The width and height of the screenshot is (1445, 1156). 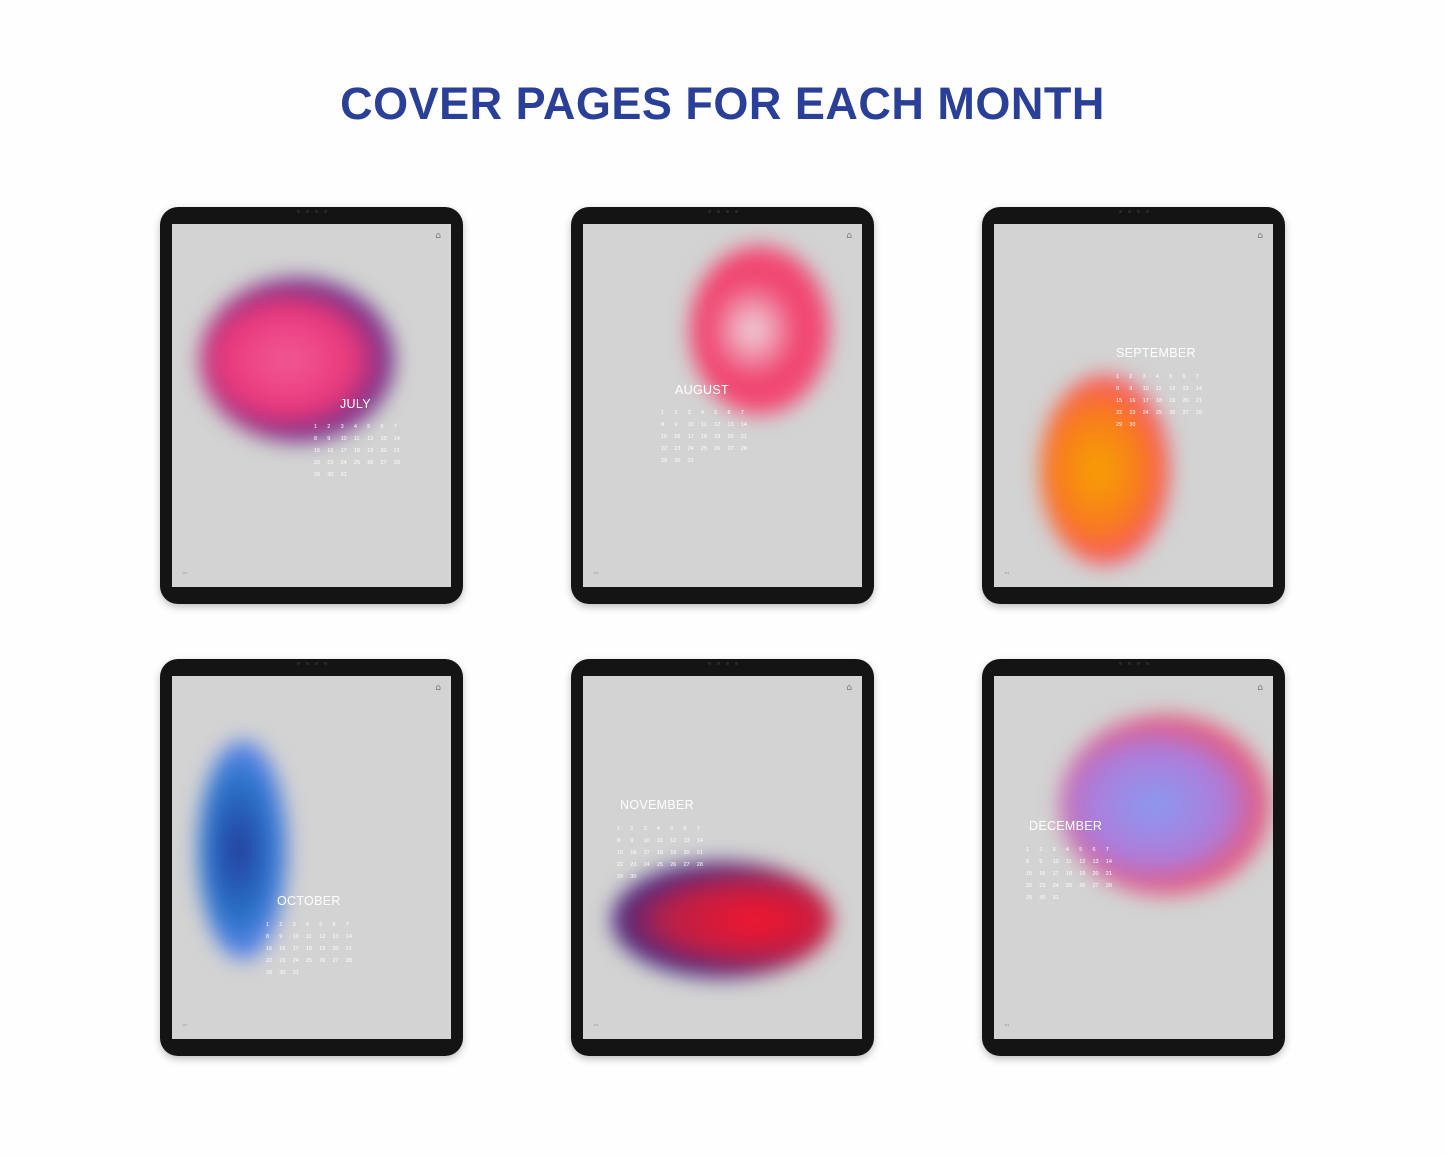 I want to click on calendar-day: 3, so click(x=1144, y=377).